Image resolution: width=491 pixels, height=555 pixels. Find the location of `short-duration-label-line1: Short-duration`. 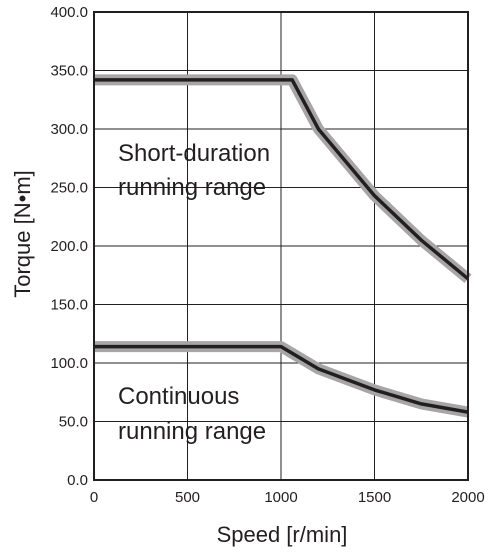

short-duration-label-line1: Short-duration is located at coordinates (194, 153).